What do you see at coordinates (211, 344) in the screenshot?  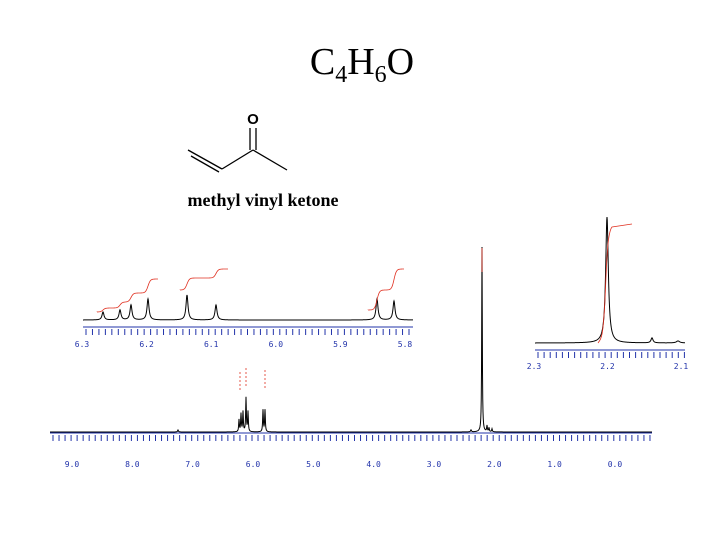 I see `tick-label: 6.1` at bounding box center [211, 344].